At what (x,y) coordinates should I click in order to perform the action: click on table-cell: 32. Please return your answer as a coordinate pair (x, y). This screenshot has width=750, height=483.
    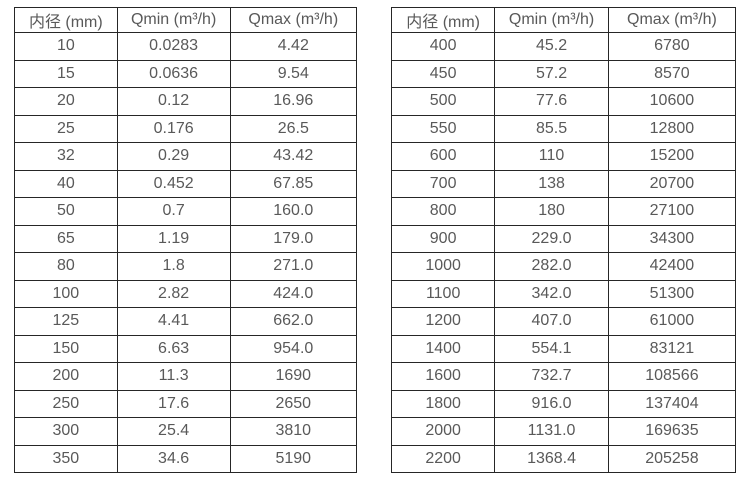
    Looking at the image, I should click on (66, 156).